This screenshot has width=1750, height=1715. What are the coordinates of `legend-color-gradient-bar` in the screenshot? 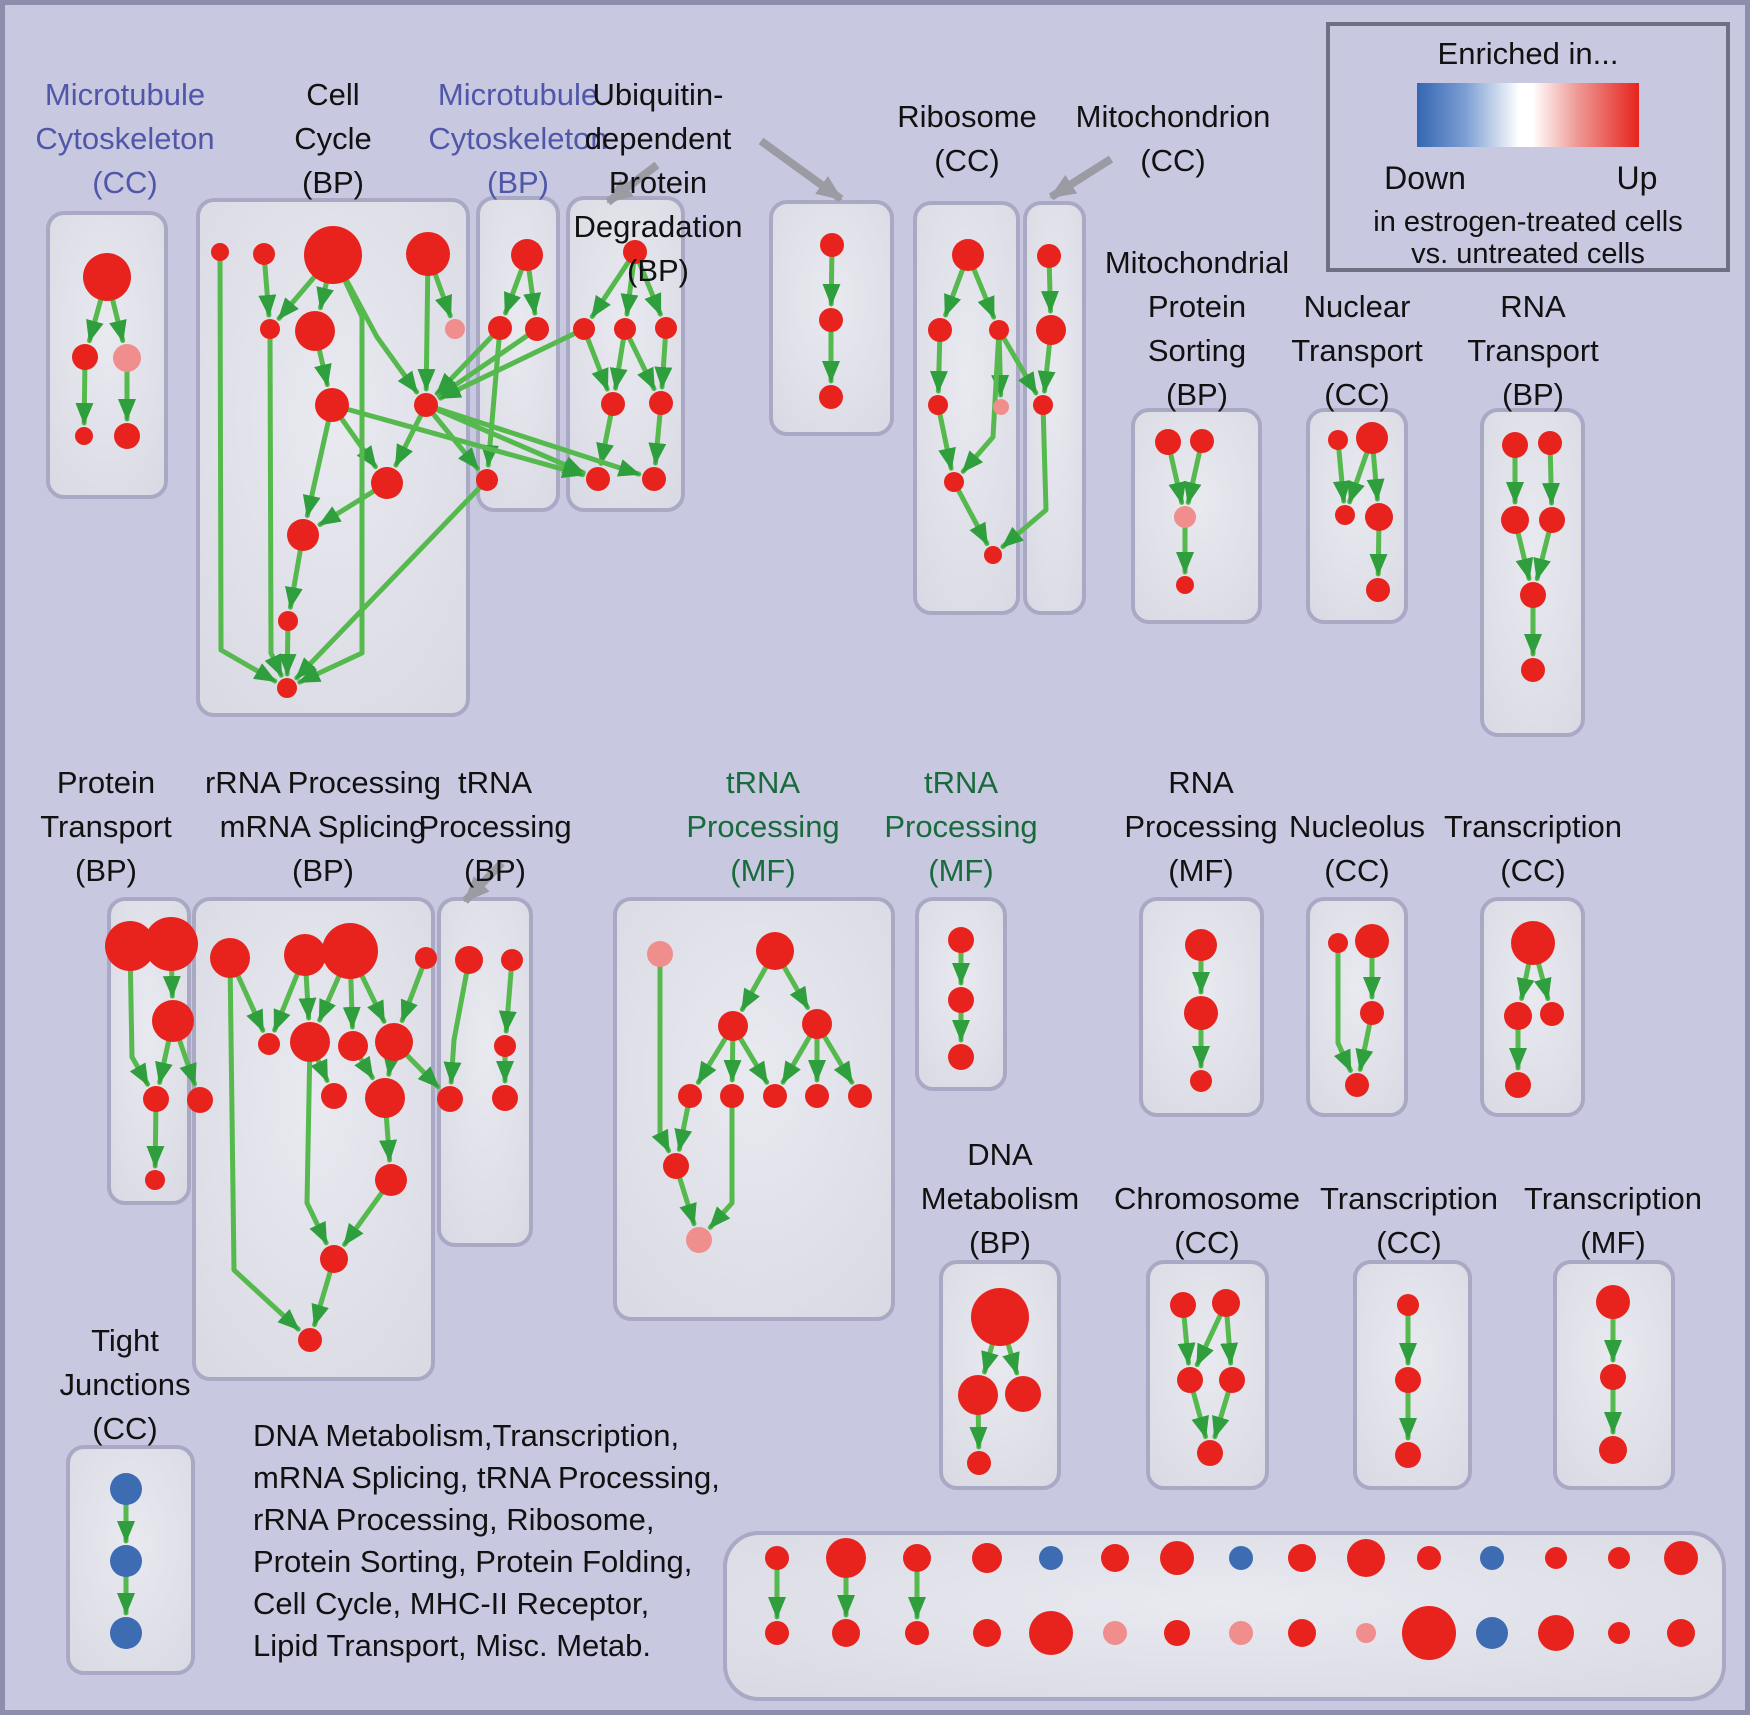 It's located at (1528, 115).